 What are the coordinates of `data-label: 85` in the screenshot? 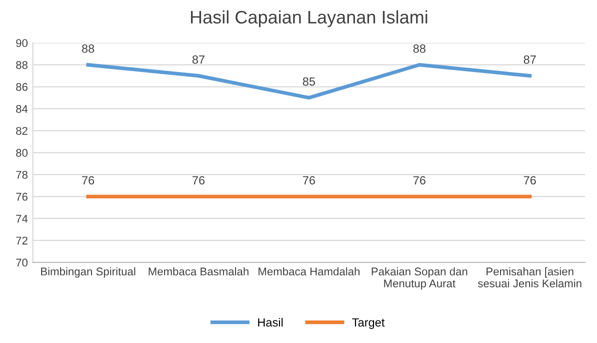 It's located at (309, 81).